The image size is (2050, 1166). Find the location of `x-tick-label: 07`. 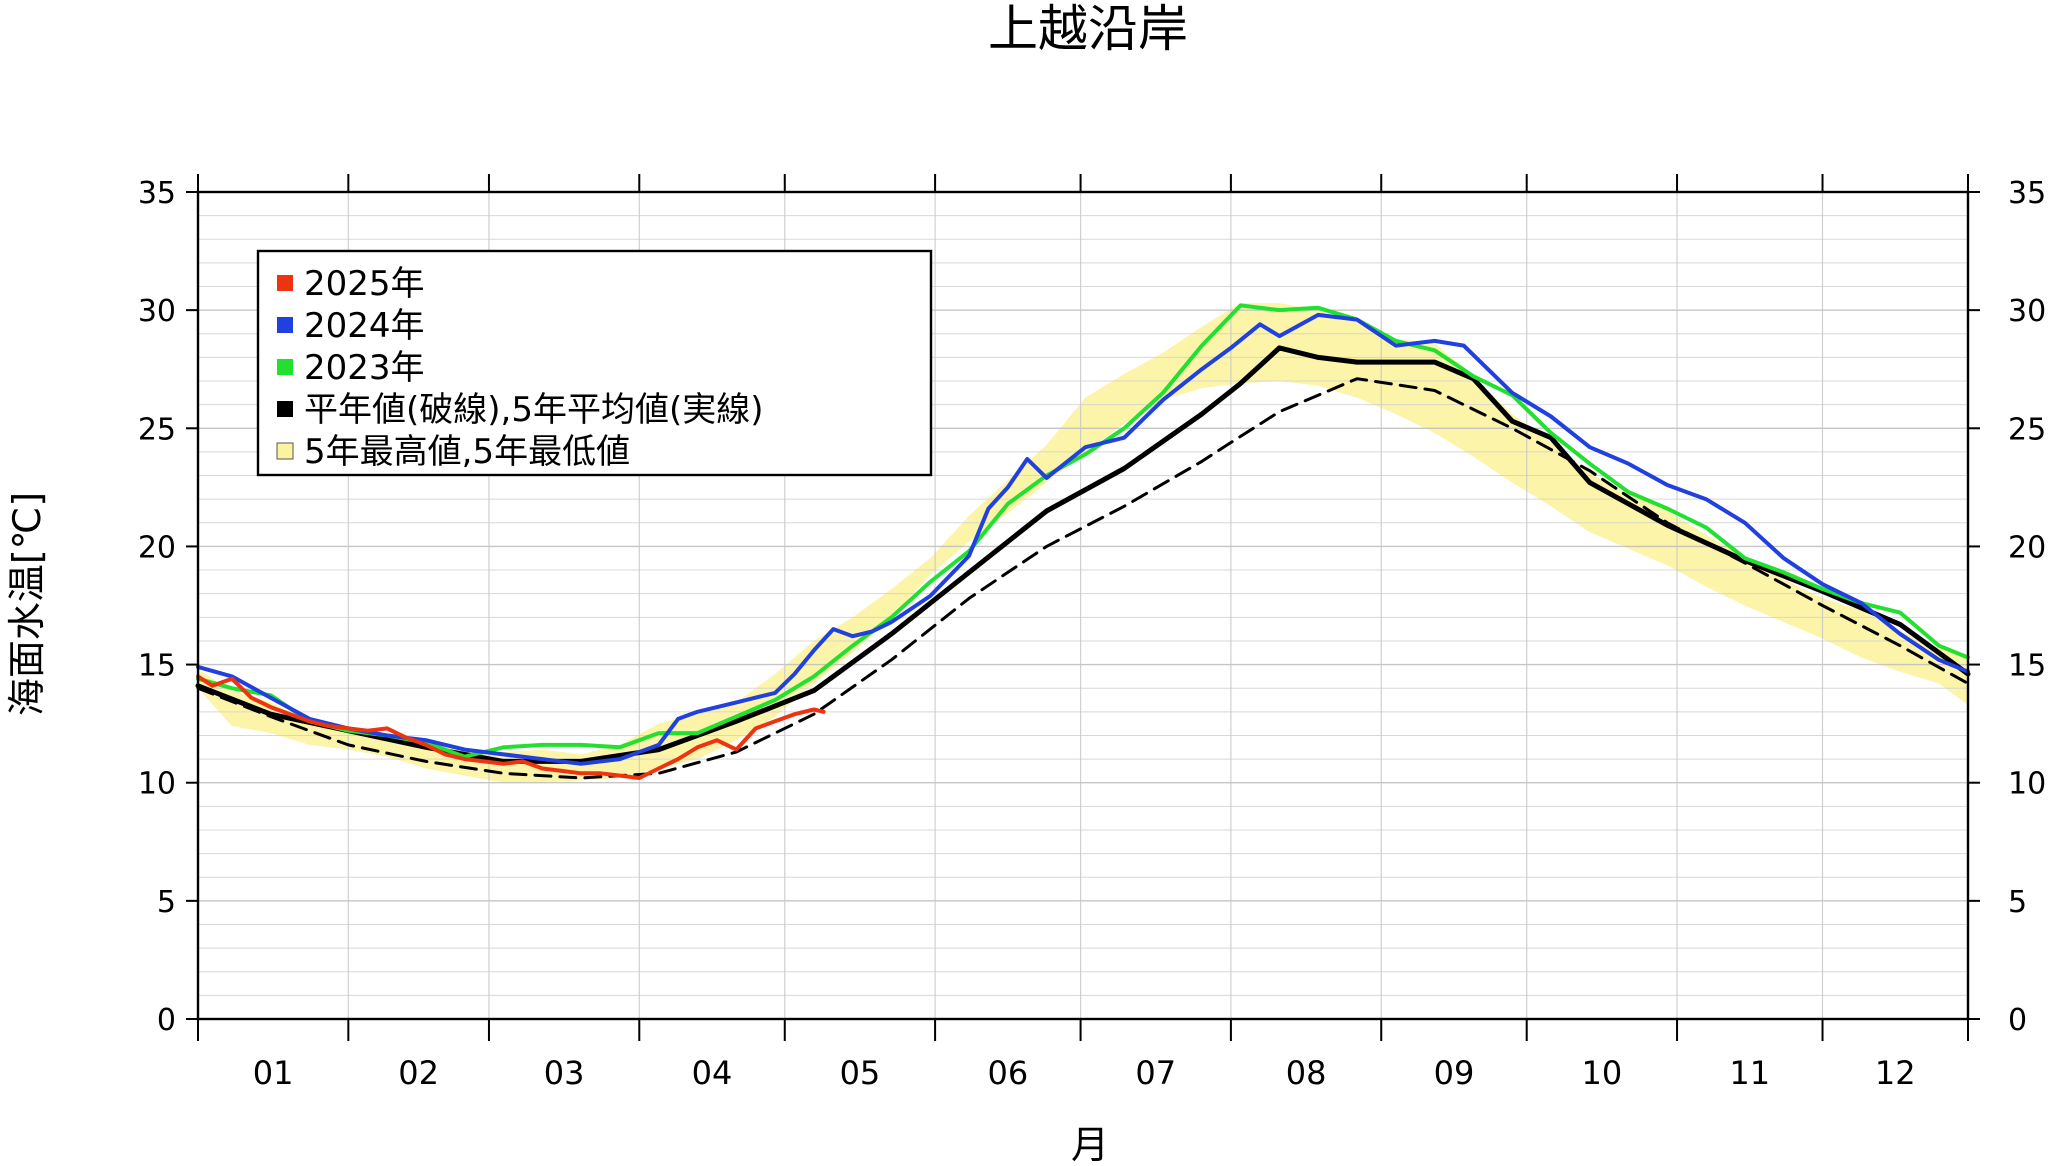

x-tick-label: 07 is located at coordinates (1155, 1073).